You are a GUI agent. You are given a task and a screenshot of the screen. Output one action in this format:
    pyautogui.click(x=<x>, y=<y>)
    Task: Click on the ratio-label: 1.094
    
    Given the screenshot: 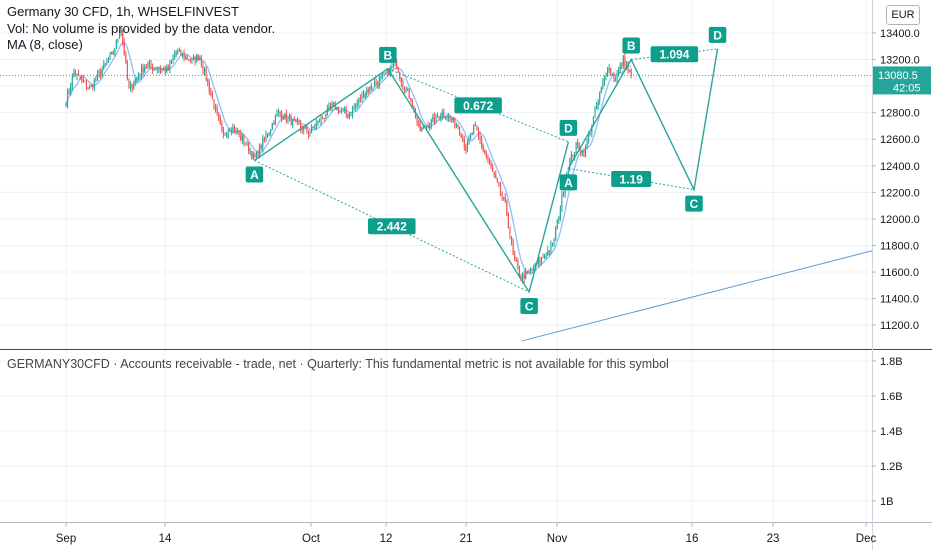 What is the action you would take?
    pyautogui.click(x=674, y=55)
    